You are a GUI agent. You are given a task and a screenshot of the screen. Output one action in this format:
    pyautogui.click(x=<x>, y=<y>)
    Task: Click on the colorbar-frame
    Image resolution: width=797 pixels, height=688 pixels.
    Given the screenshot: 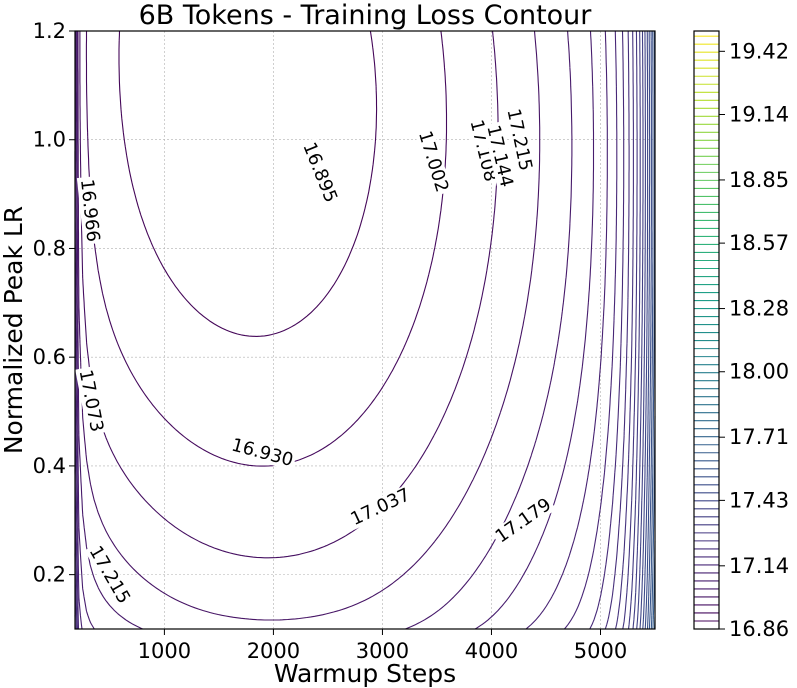 What is the action you would take?
    pyautogui.click(x=706, y=330)
    